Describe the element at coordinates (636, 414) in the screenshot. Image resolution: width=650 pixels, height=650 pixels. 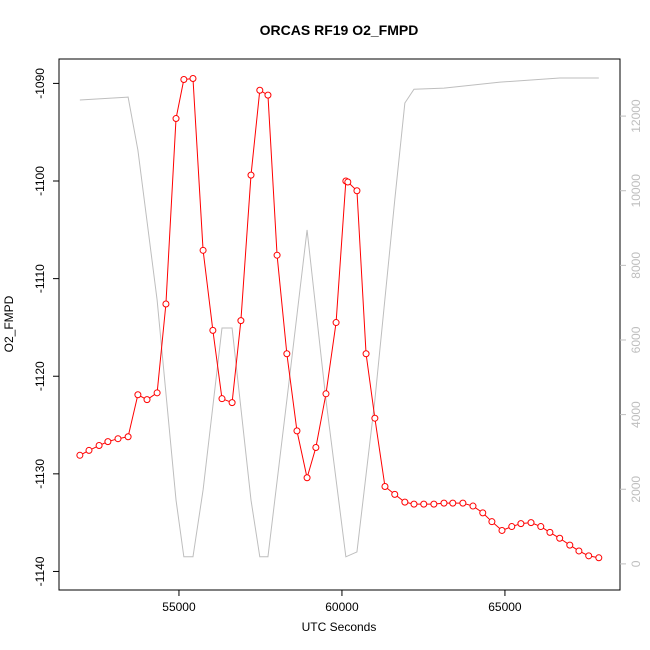
I see `y2-tick-label: 4000` at that location.